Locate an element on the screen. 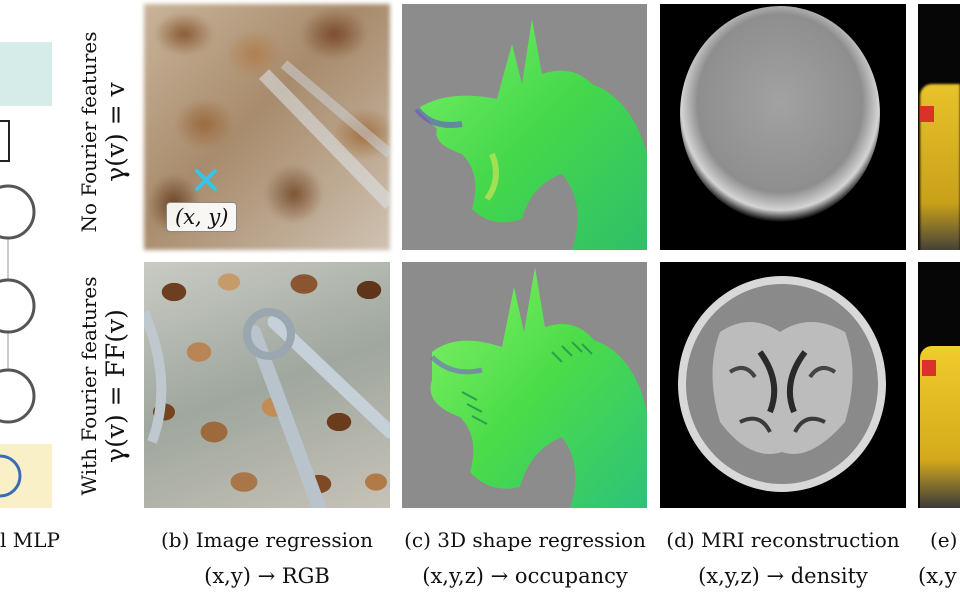  row-label-formula: γ(v) = FF(v) is located at coordinates (115, 386).